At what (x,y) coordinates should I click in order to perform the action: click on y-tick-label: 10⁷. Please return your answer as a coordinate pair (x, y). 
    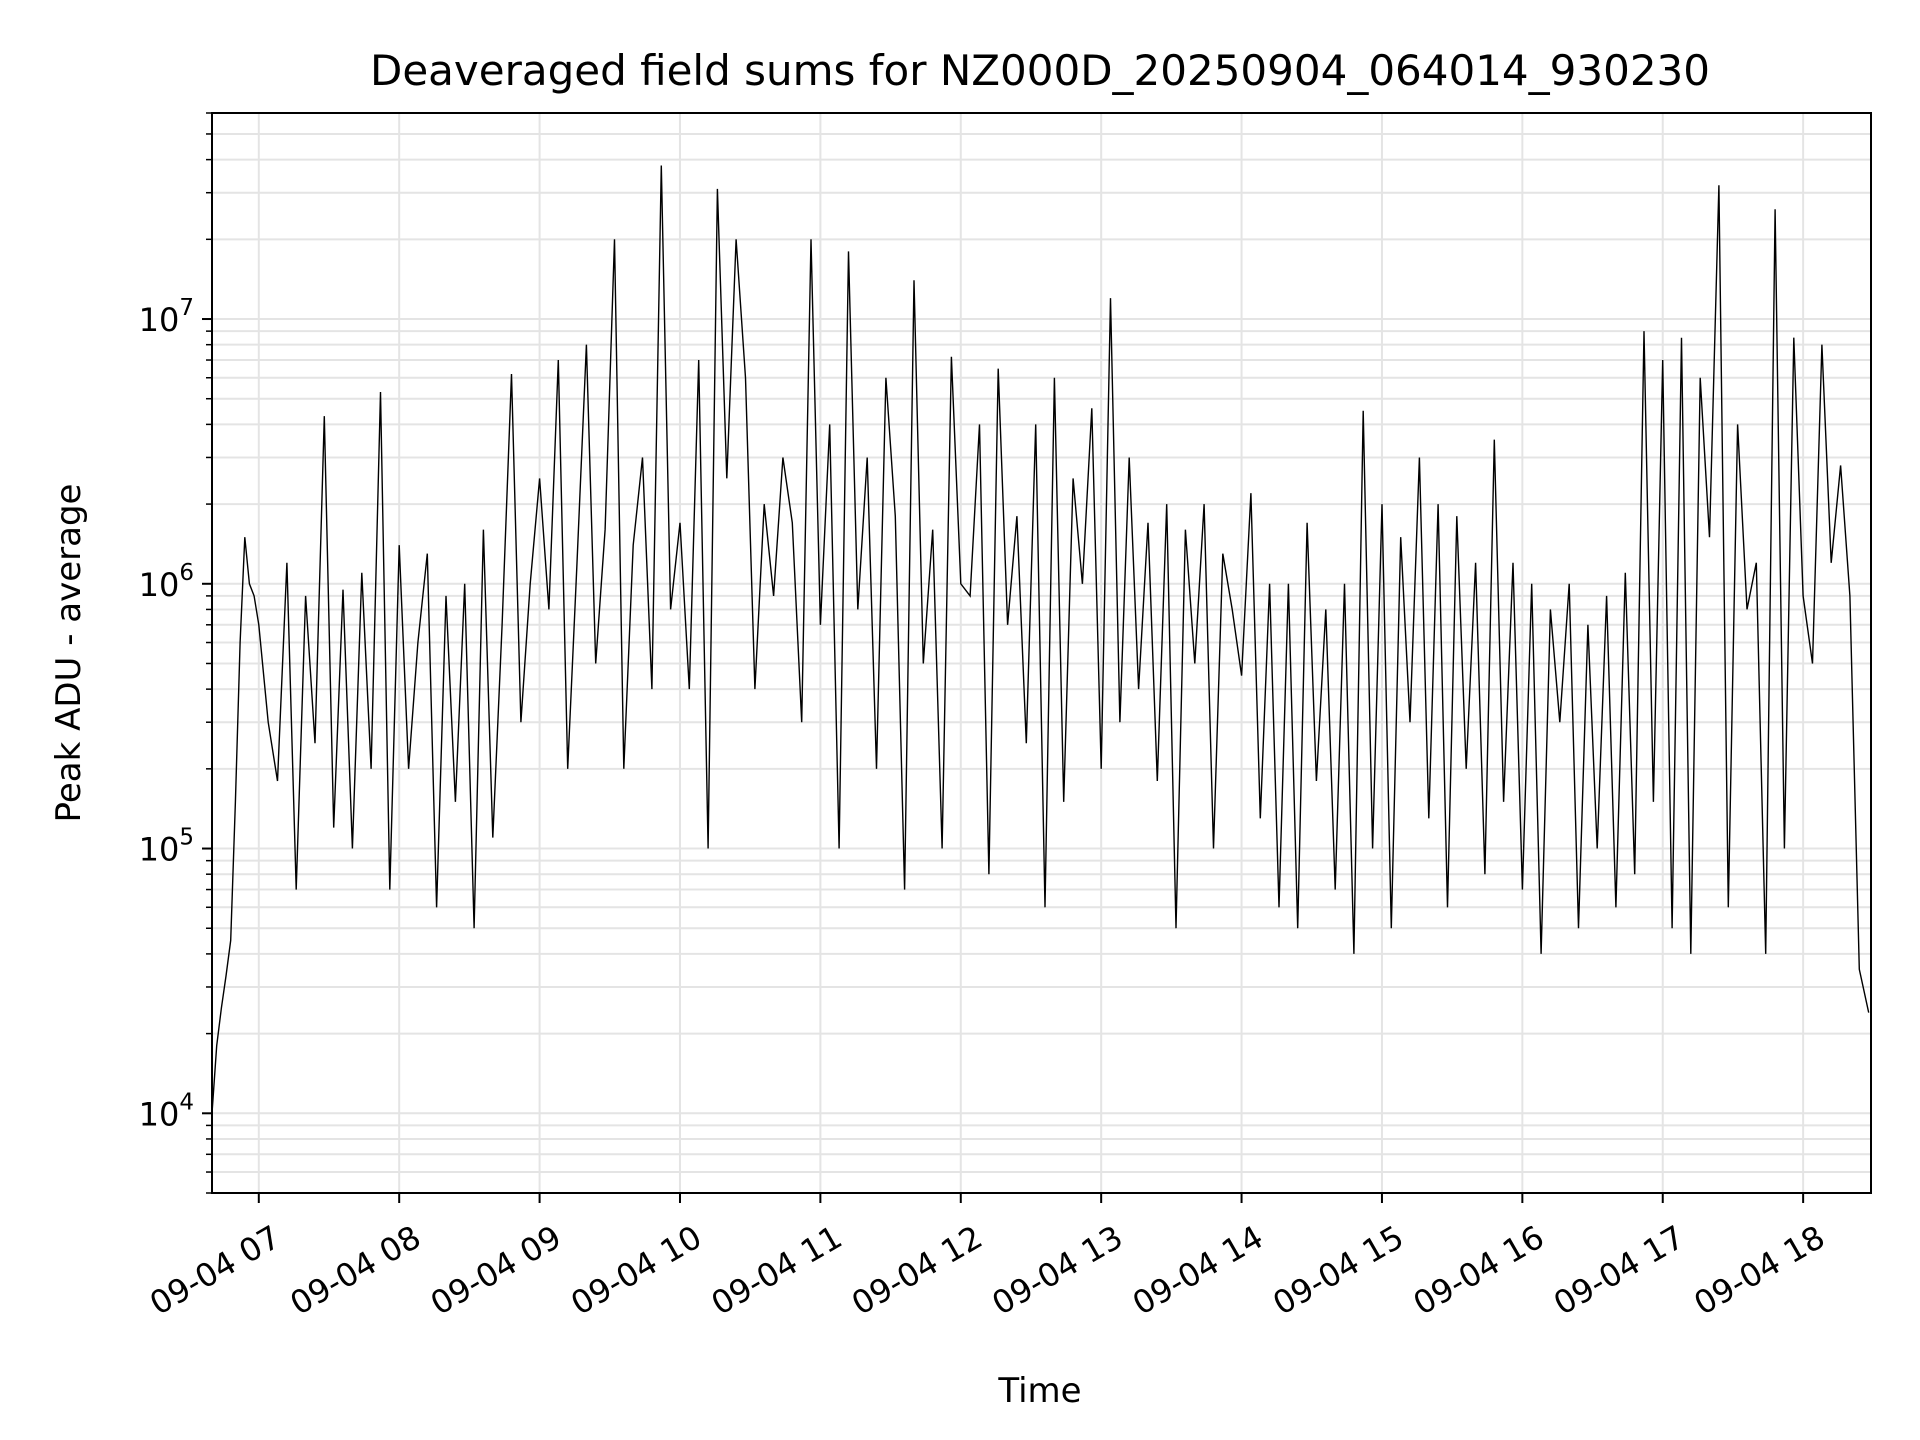
    Looking at the image, I should click on (166, 317).